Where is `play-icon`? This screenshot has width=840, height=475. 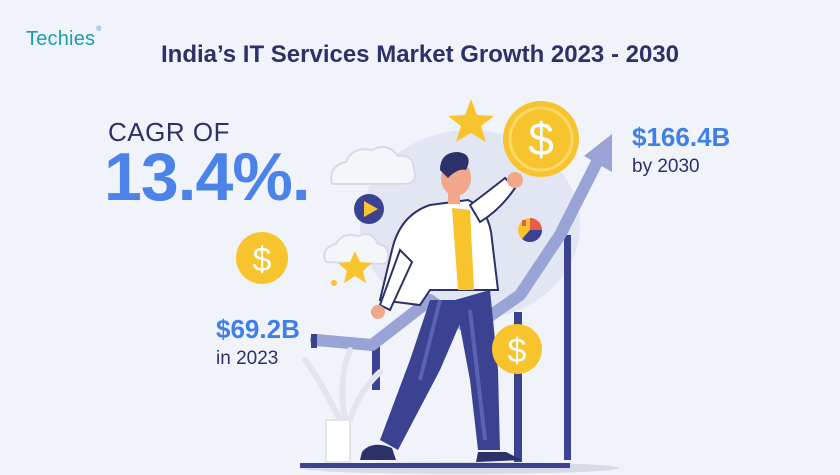
play-icon is located at coordinates (369, 209).